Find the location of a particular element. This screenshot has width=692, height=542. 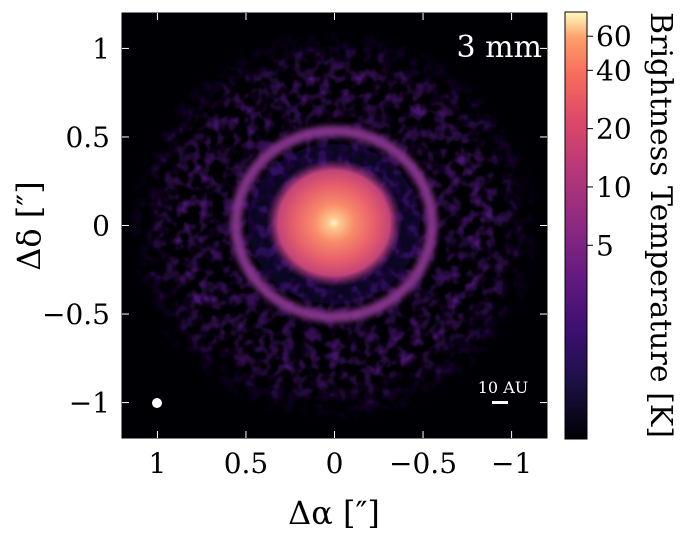

y-tick-label: −0.5 is located at coordinates (76, 314).